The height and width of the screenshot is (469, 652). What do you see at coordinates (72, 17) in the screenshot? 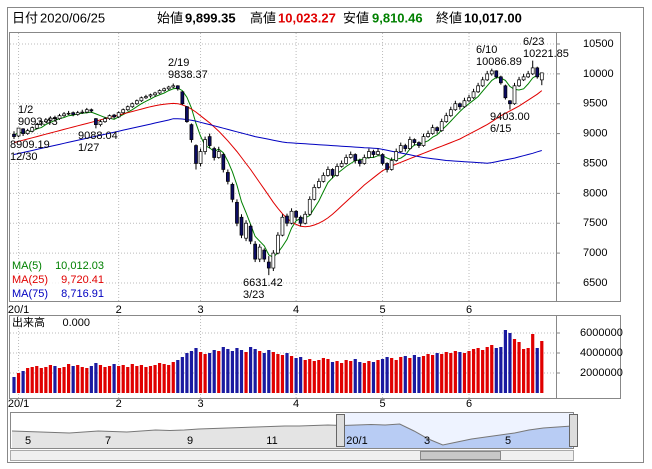
I see `date: 2020/06/25` at bounding box center [72, 17].